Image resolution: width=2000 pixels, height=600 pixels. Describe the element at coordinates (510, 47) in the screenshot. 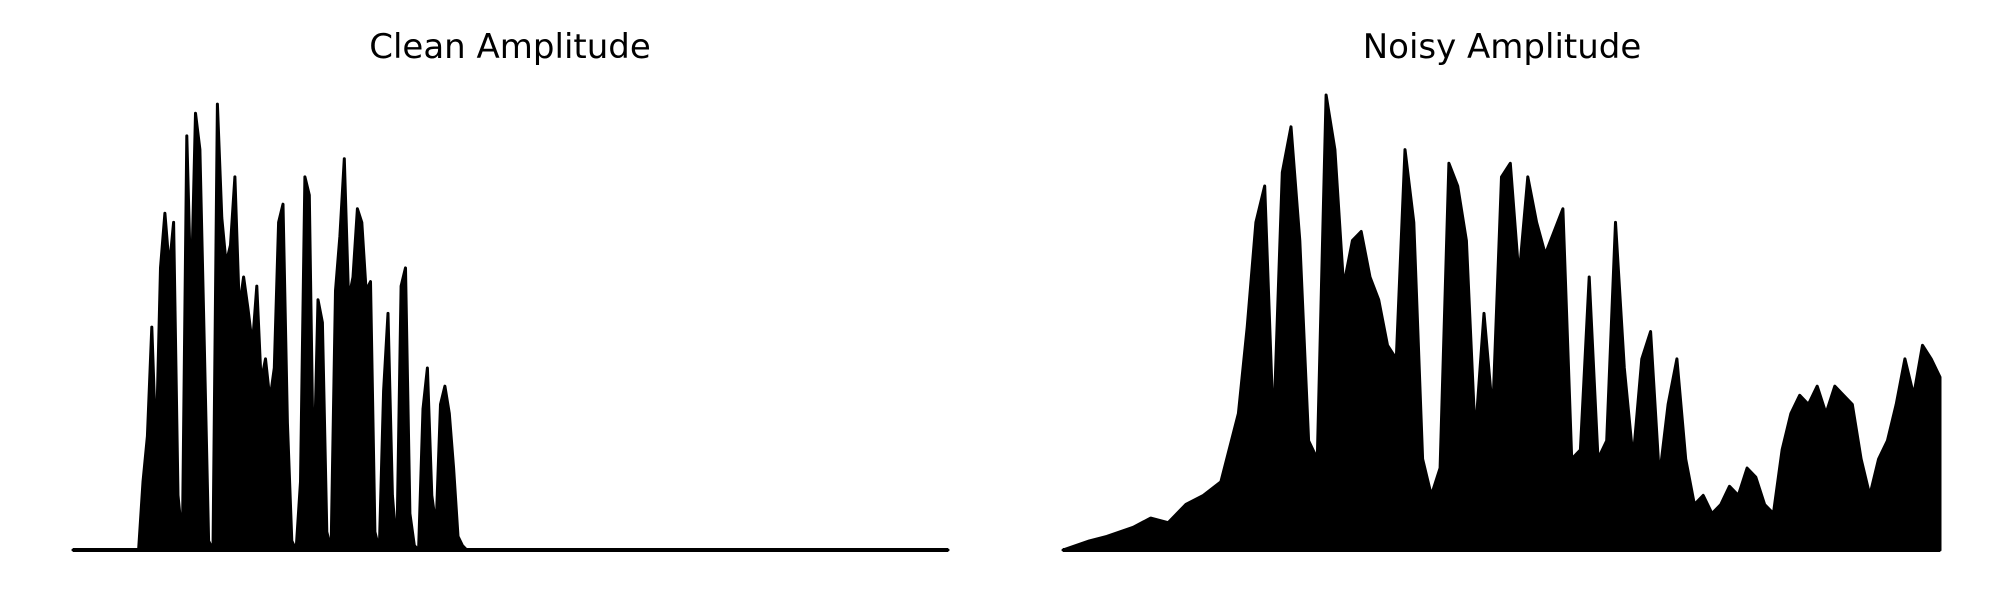

I see `clean-amplitude-title: Clean Amplitude` at that location.